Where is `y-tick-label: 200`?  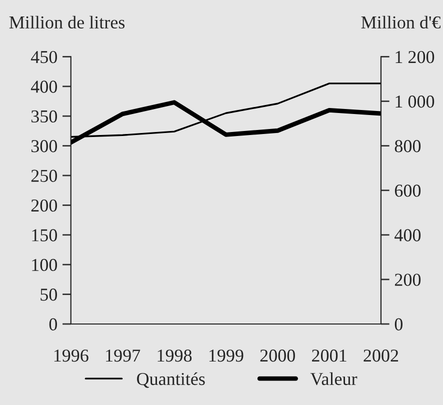
y-tick-label: 200 is located at coordinates (44, 205).